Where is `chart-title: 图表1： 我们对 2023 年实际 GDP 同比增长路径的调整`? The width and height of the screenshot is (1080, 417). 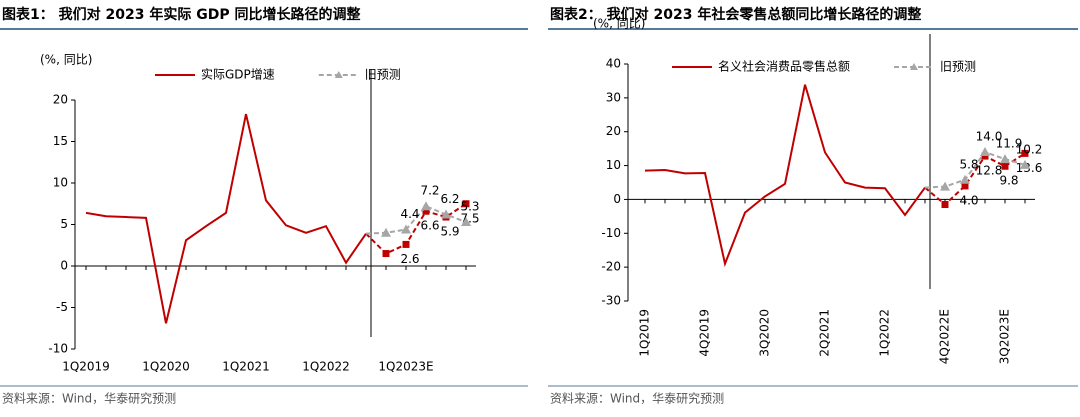
chart-title: 图表1： 我们对 2023 年实际 GDP 同比增长路径的调整 is located at coordinates (181, 14).